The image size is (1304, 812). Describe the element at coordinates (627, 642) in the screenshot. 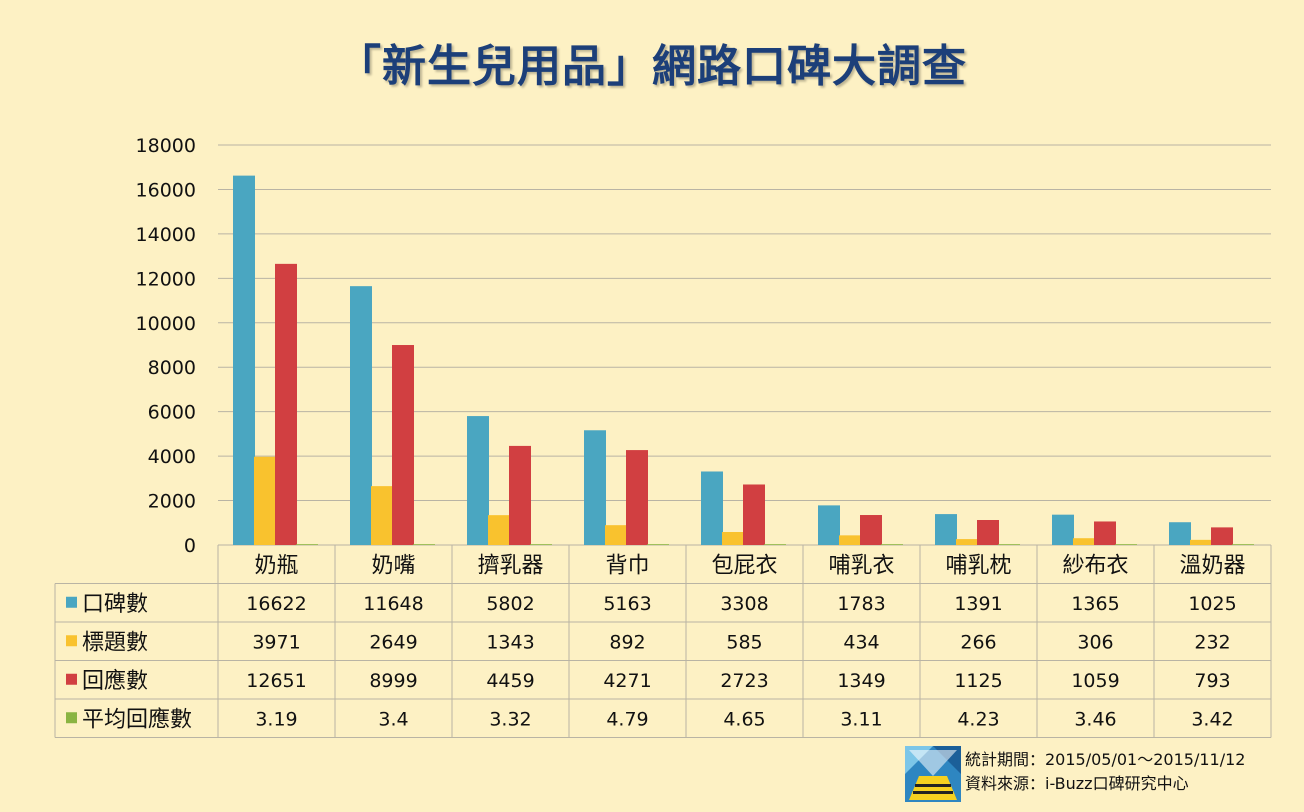

I see `data-label: 892` at that location.